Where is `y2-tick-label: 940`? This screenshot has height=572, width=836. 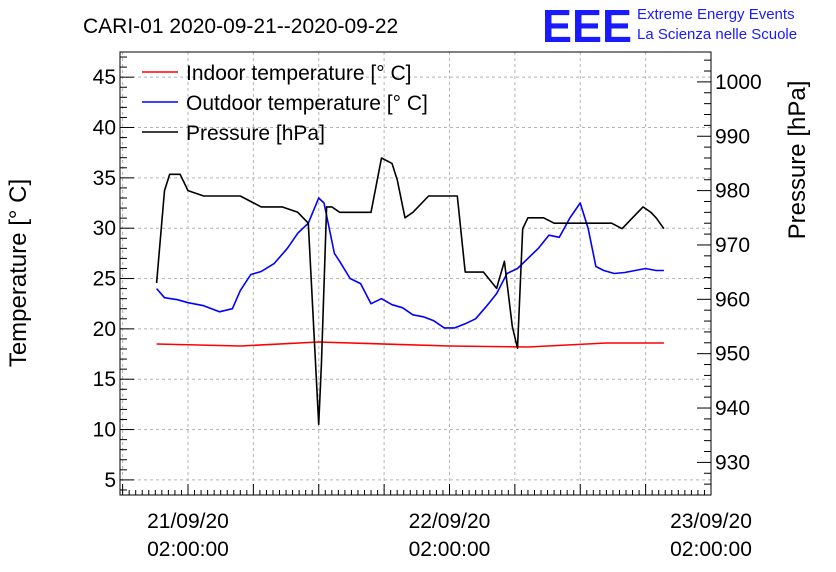
y2-tick-label: 940 is located at coordinates (732, 408).